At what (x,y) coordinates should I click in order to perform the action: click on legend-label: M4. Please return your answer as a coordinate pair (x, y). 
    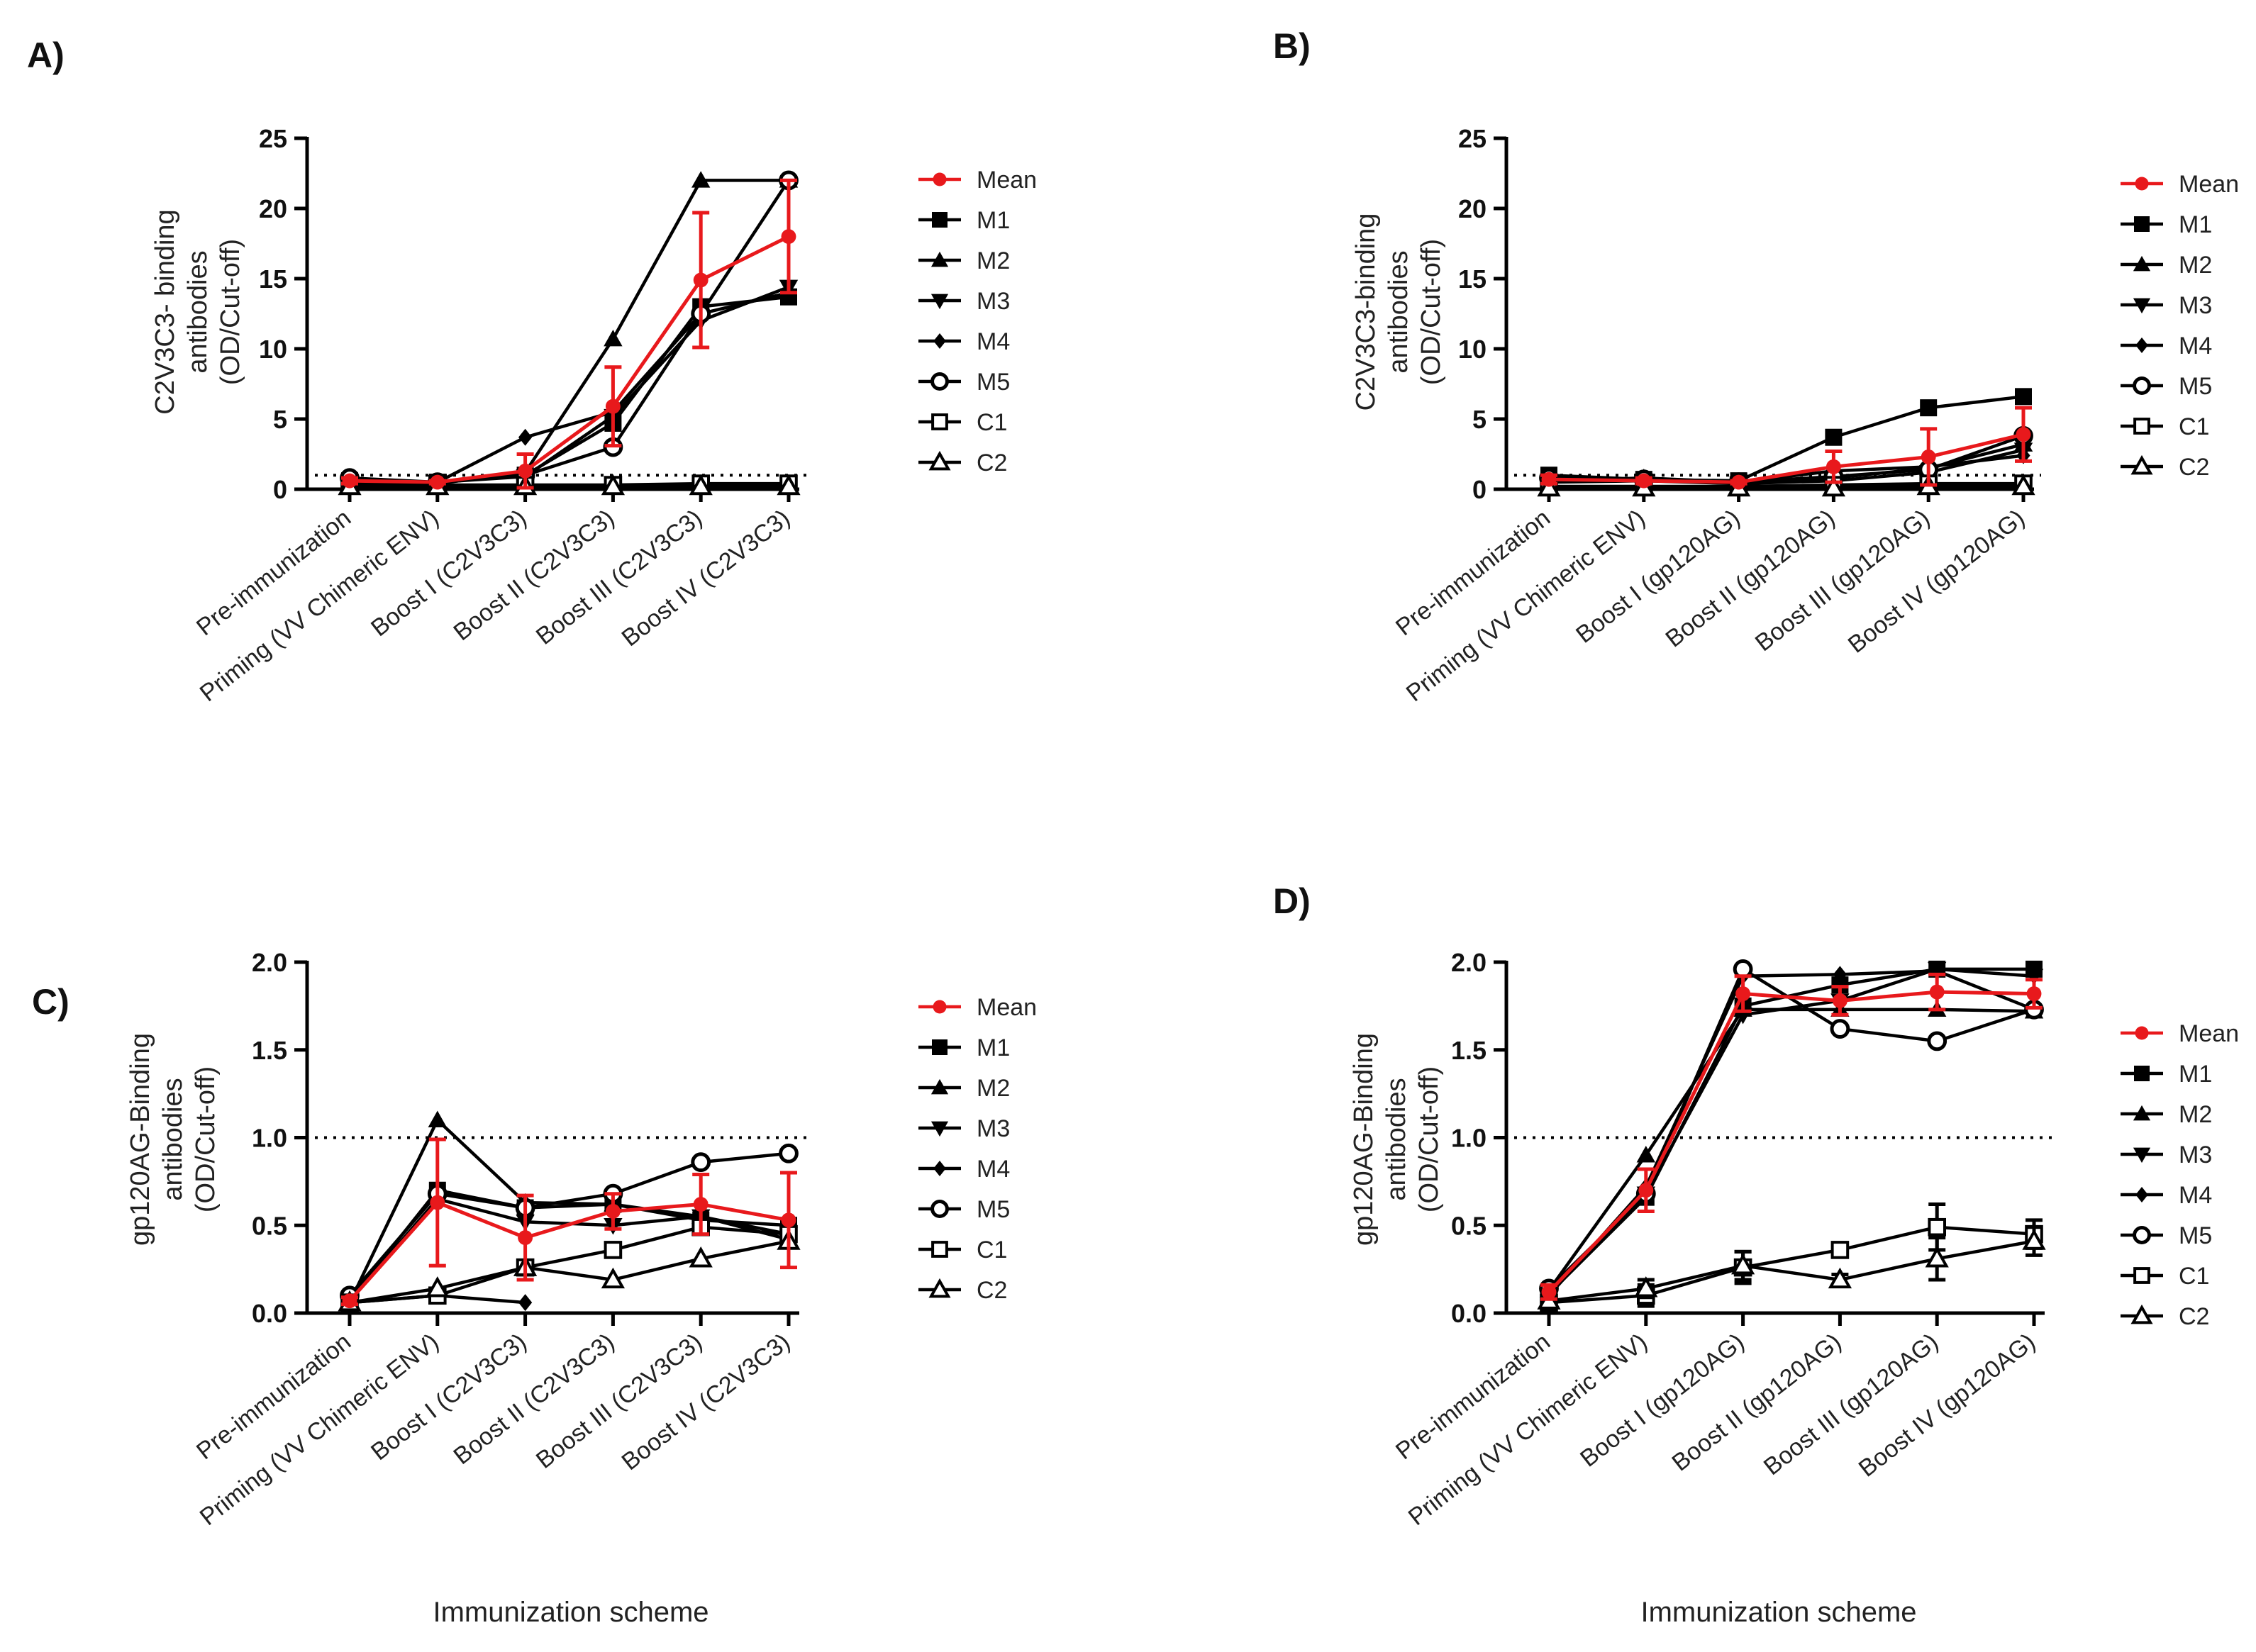
    Looking at the image, I should click on (2195, 1195).